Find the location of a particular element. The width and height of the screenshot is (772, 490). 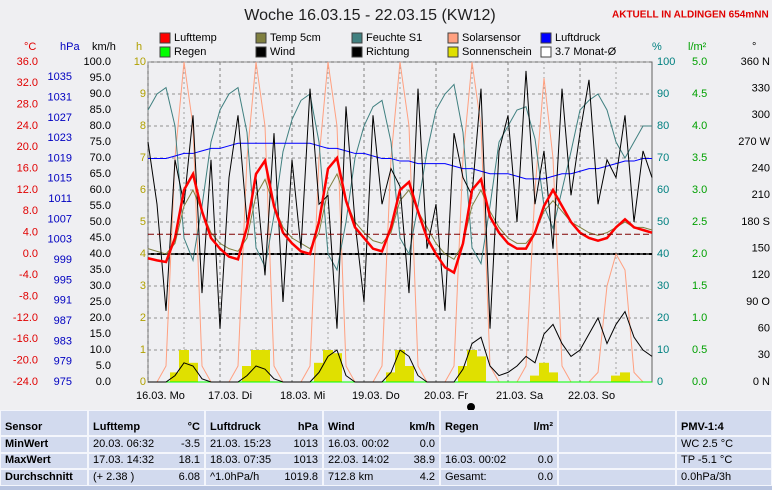

cell-text: 6.08 is located at coordinates (189, 476).